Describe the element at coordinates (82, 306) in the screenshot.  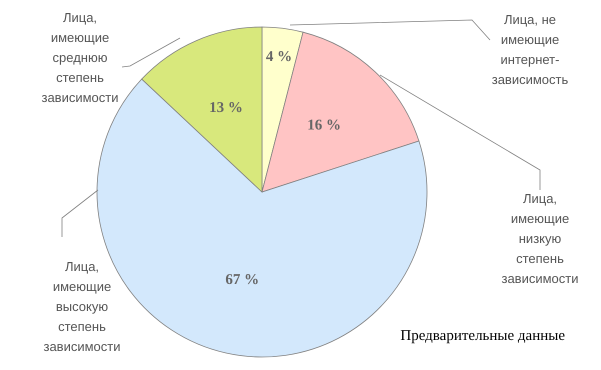
I see `slice-label: Лица, имеющие высокую степень зависимости` at that location.